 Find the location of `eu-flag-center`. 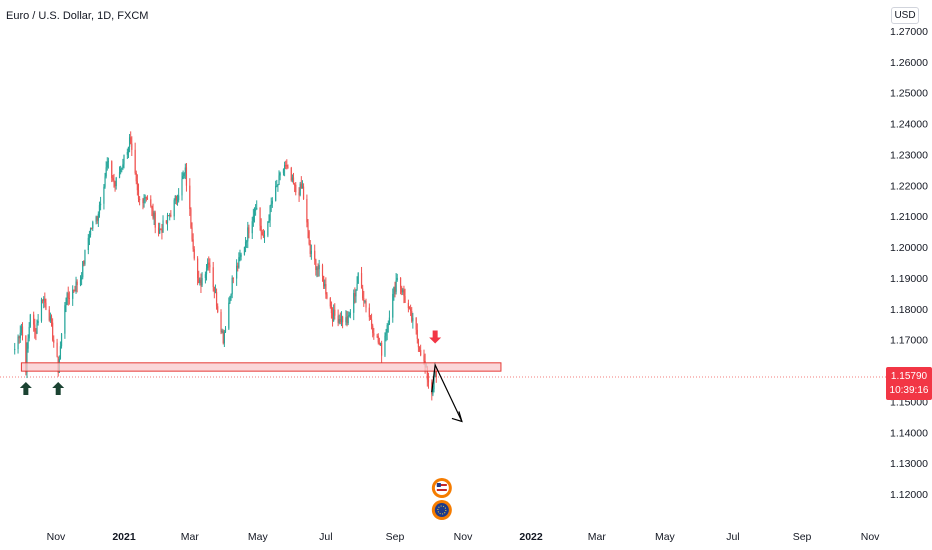

eu-flag-center is located at coordinates (441, 510).